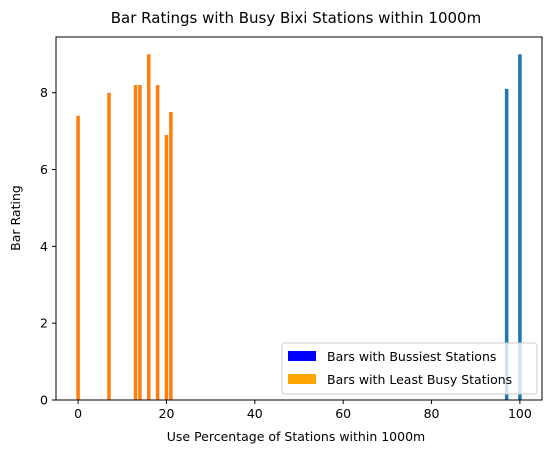 The image size is (554, 453). What do you see at coordinates (15, 218) in the screenshot?
I see `y-axis-label: Bar Rating` at bounding box center [15, 218].